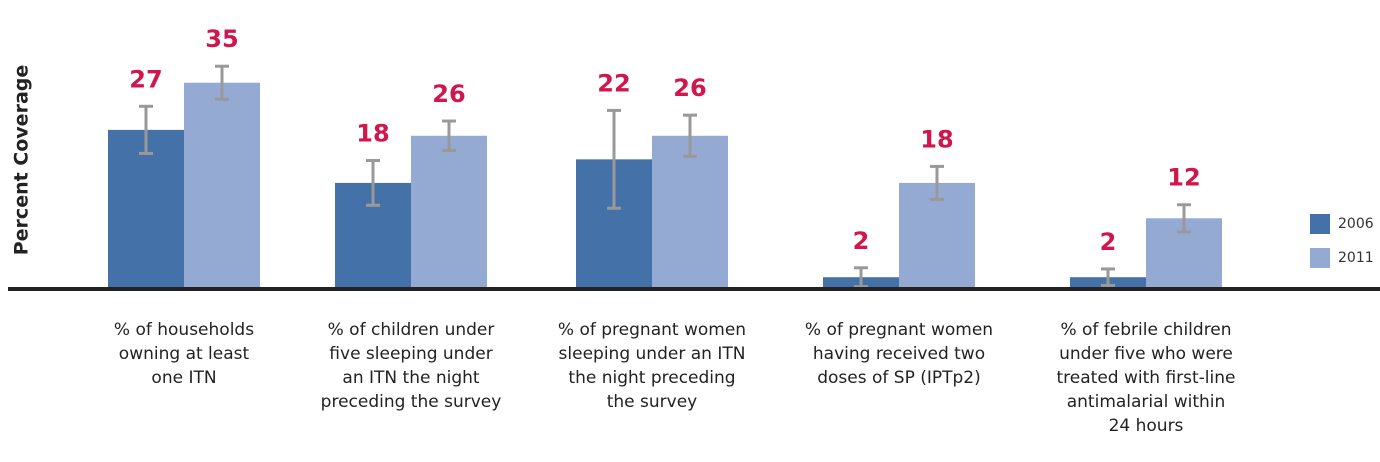 The height and width of the screenshot is (462, 1380). I want to click on x-tick-label: one ITN, so click(183, 378).